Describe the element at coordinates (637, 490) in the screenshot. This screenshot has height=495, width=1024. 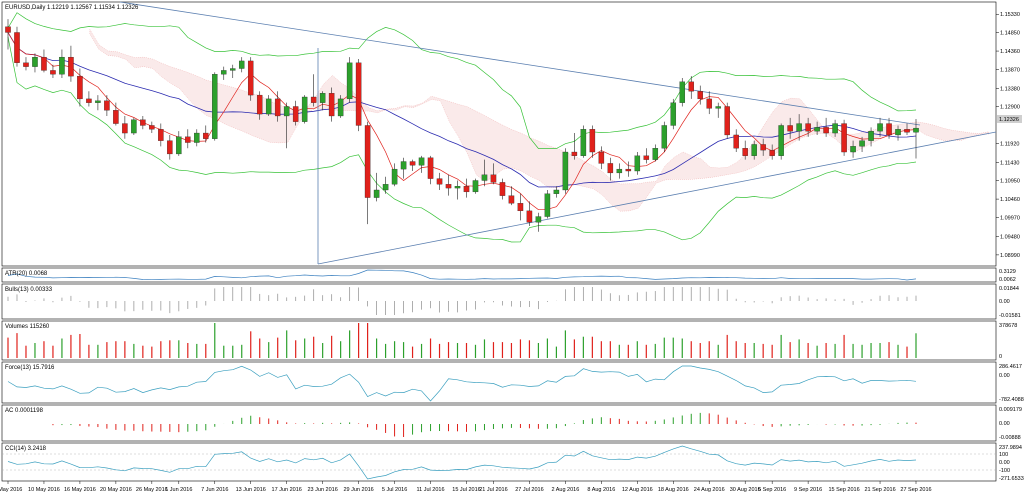
I see `date-tick-label: 12 Aug 2016` at that location.